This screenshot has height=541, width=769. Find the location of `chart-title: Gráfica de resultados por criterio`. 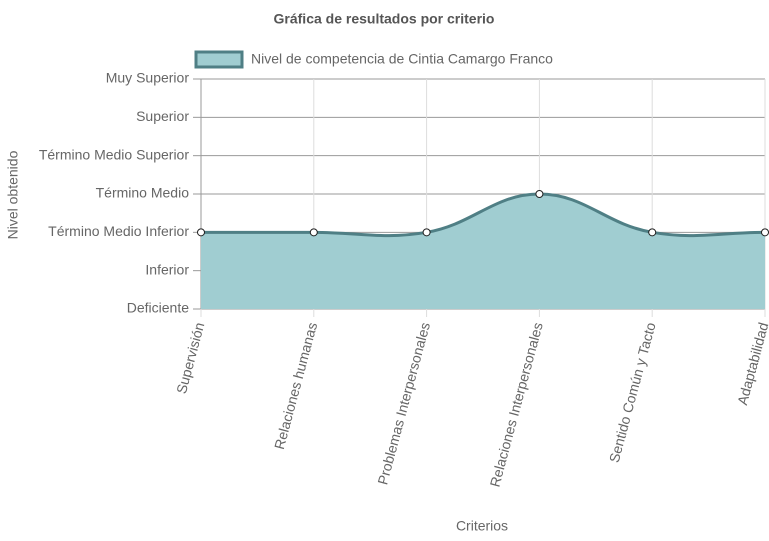

chart-title: Gráfica de resultados por criterio is located at coordinates (384, 19).